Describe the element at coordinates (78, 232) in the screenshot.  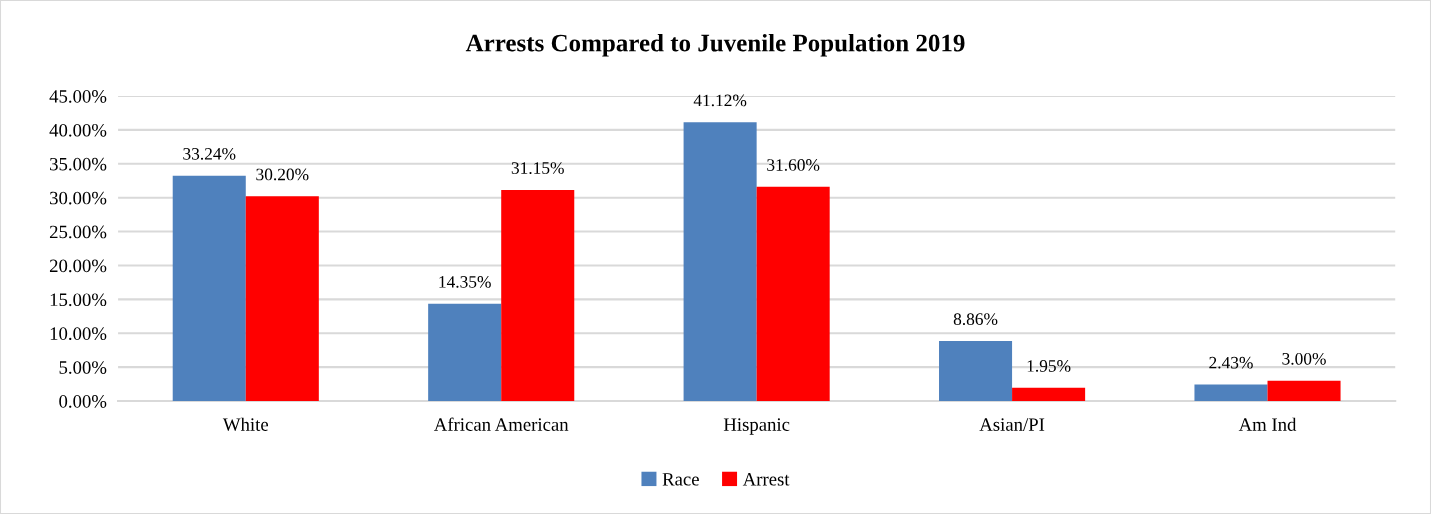
I see `y-tick-label: 25.00%` at that location.